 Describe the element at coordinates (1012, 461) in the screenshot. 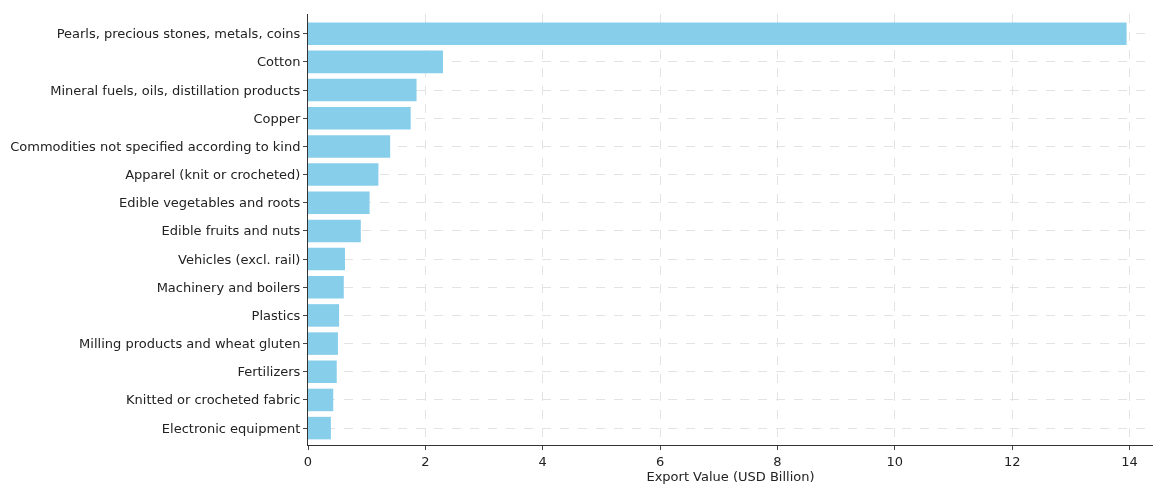

I see `x-tick-label: 12` at that location.